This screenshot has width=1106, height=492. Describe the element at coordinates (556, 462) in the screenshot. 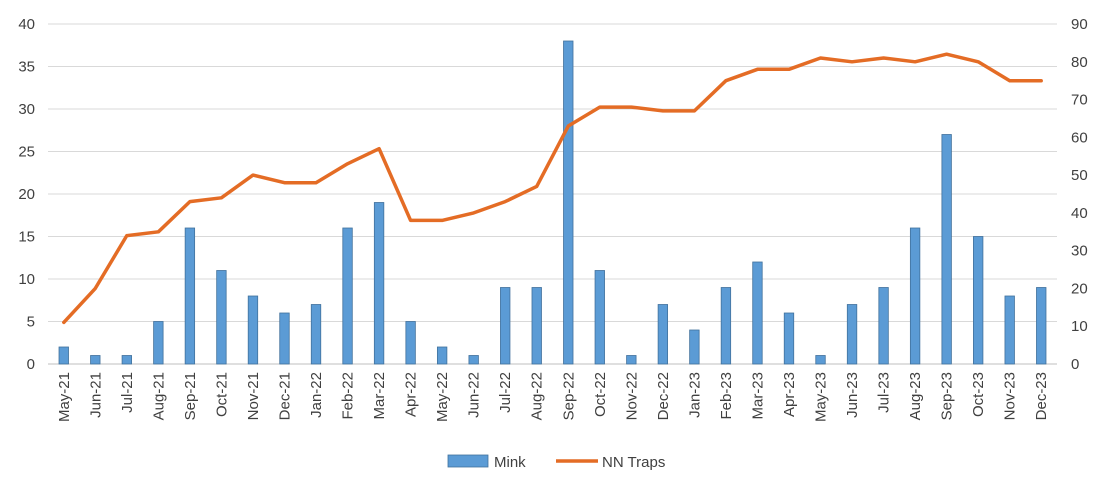

I see `legend: Mink NN Traps` at that location.